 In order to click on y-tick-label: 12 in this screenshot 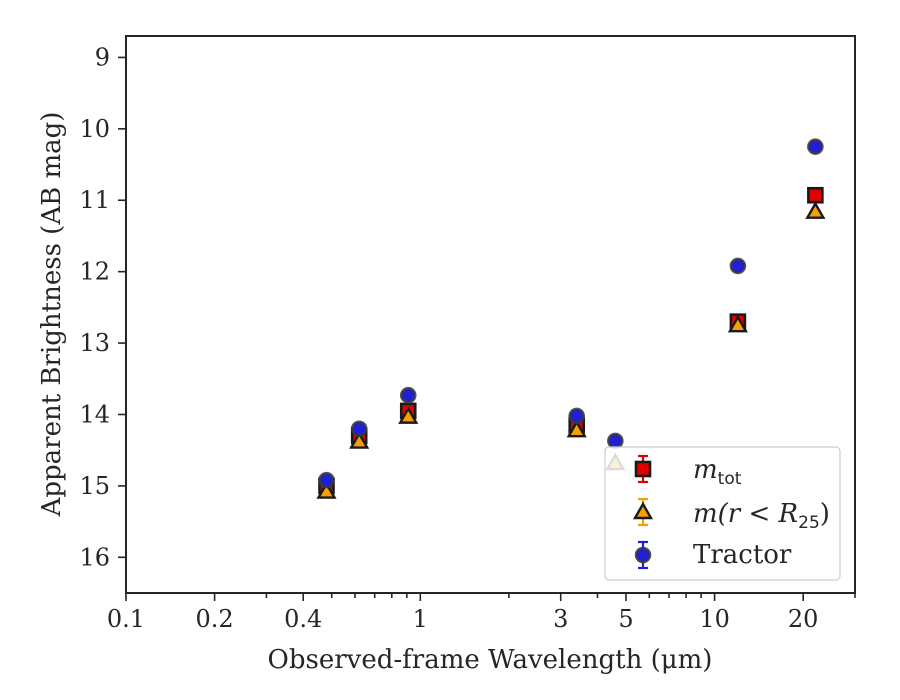, I will do `click(94, 272)`.